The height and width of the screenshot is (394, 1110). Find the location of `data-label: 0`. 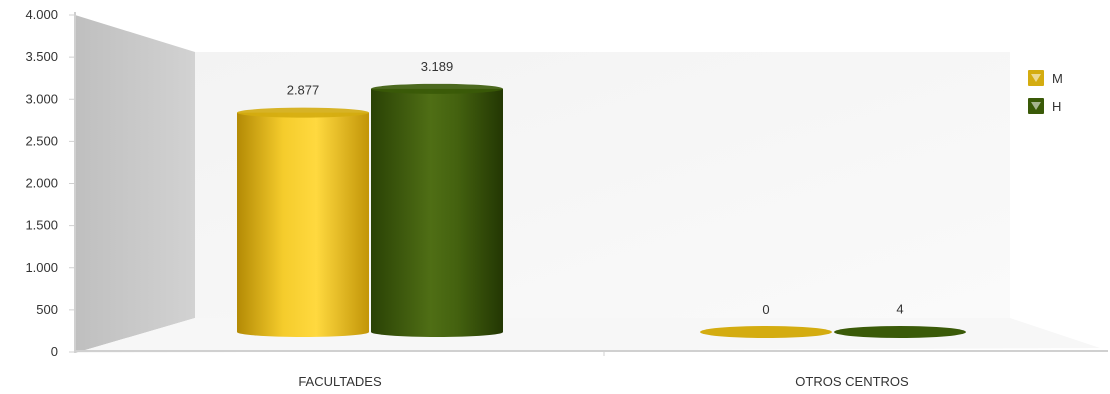

data-label: 0 is located at coordinates (765, 309).